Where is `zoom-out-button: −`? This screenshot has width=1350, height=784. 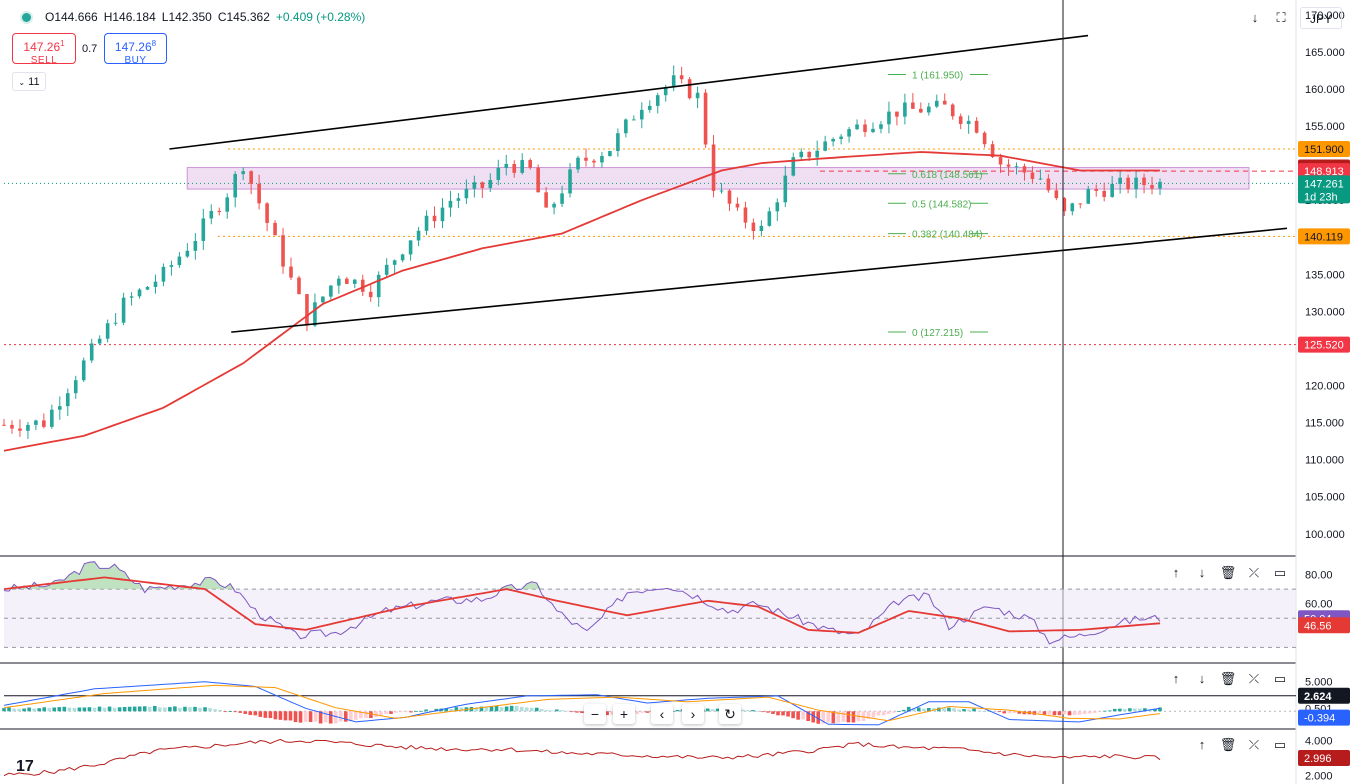
zoom-out-button: − is located at coordinates (595, 714).